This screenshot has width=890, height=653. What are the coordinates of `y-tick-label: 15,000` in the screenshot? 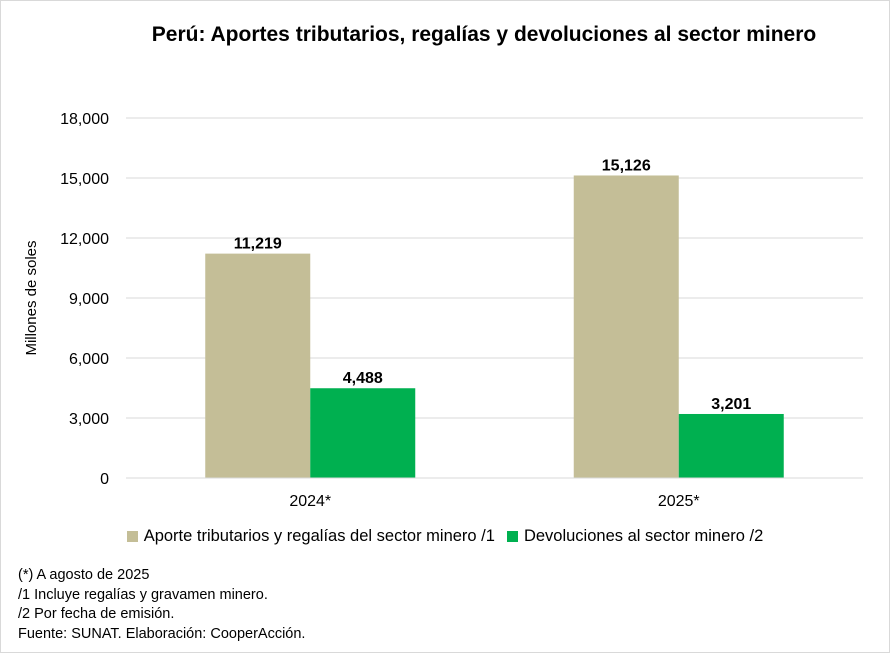 It's located at (84, 179).